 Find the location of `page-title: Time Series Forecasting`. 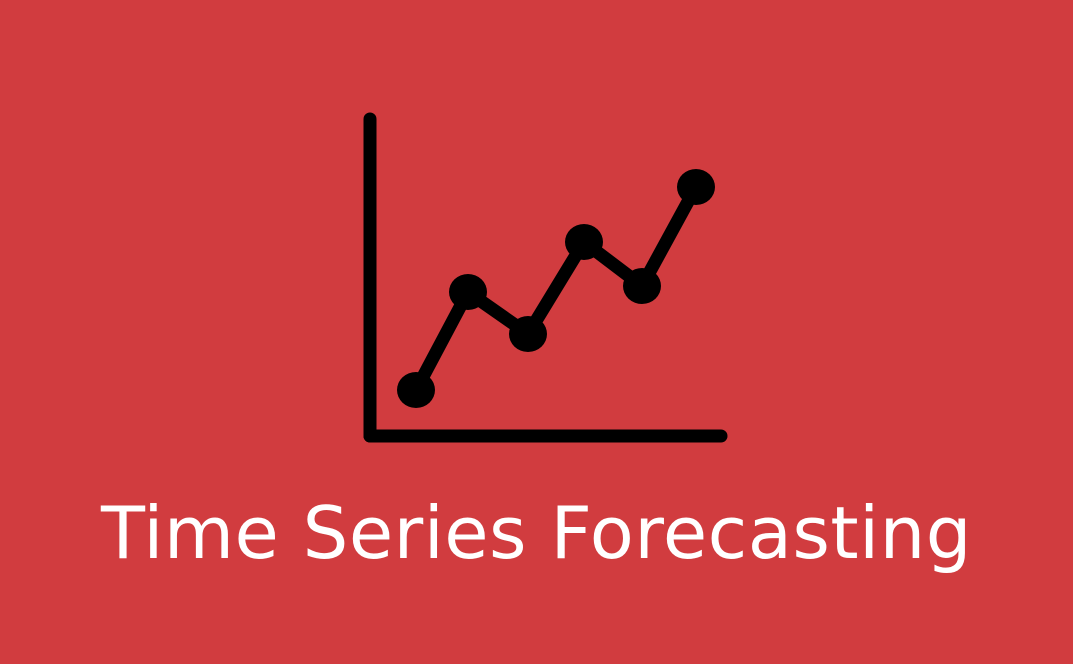

page-title: Time Series Forecasting is located at coordinates (536, 533).